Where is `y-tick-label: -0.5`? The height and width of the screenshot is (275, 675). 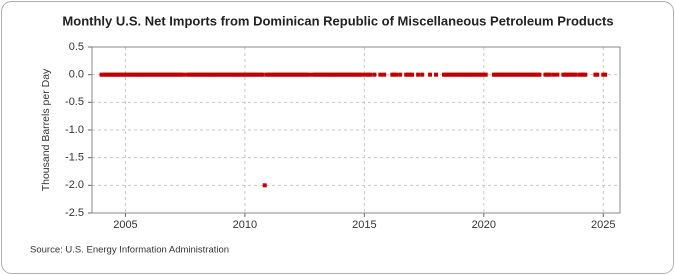
y-tick-label: -0.5 is located at coordinates (74, 102).